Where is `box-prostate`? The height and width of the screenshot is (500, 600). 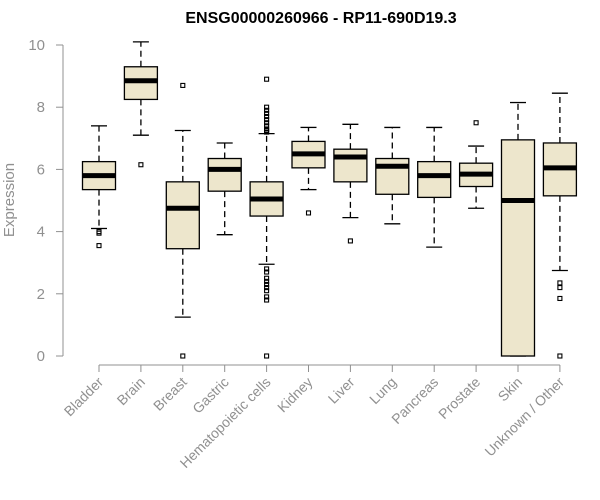 box-prostate is located at coordinates (476, 164).